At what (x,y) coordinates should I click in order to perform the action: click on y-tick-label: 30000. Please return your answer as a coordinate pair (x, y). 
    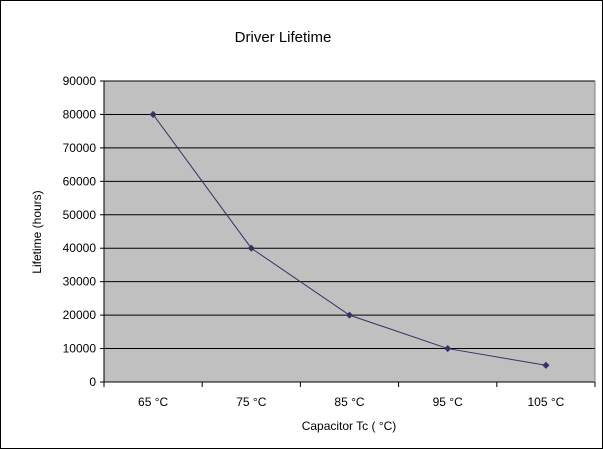
    Looking at the image, I should click on (80, 282).